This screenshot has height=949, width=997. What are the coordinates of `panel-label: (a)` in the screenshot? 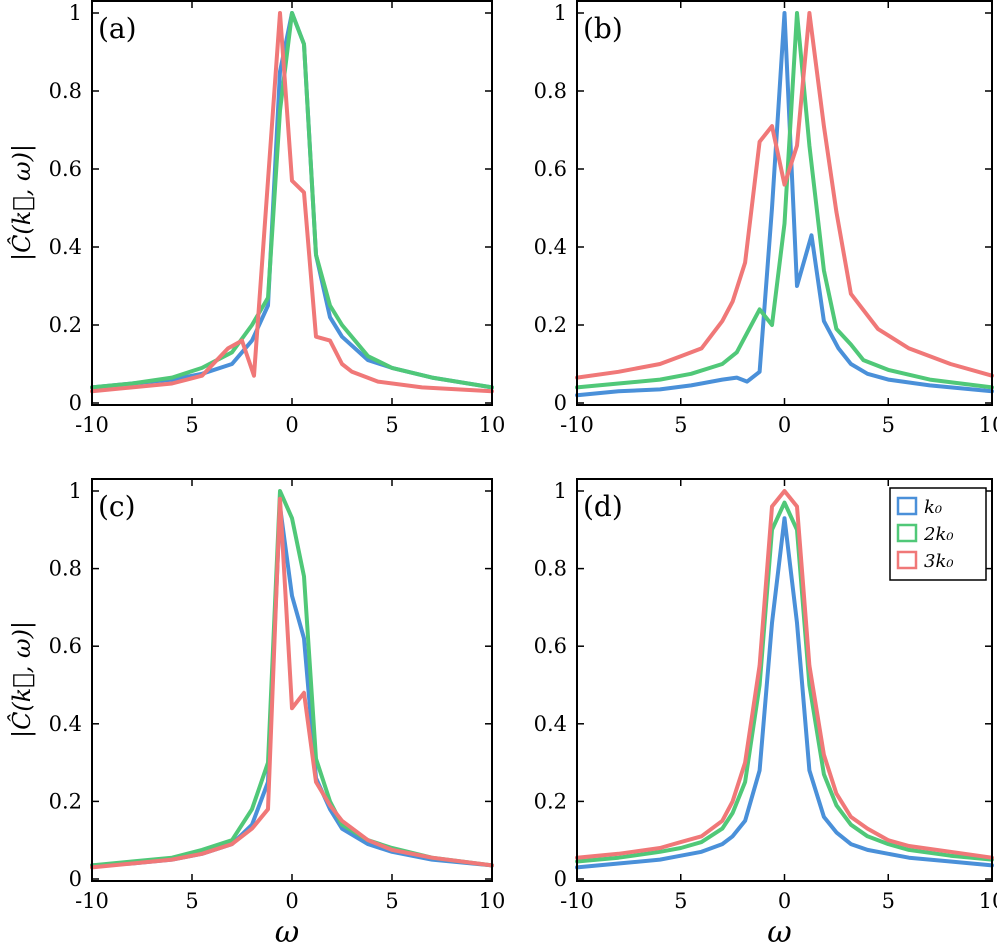 It's located at (117, 28).